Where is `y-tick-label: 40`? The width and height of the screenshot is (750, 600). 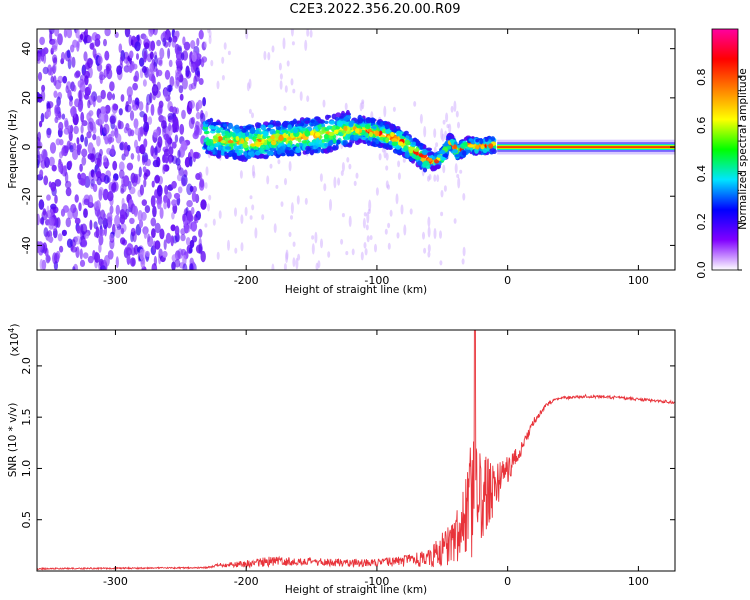 y-tick-label: 40 is located at coordinates (26, 49).